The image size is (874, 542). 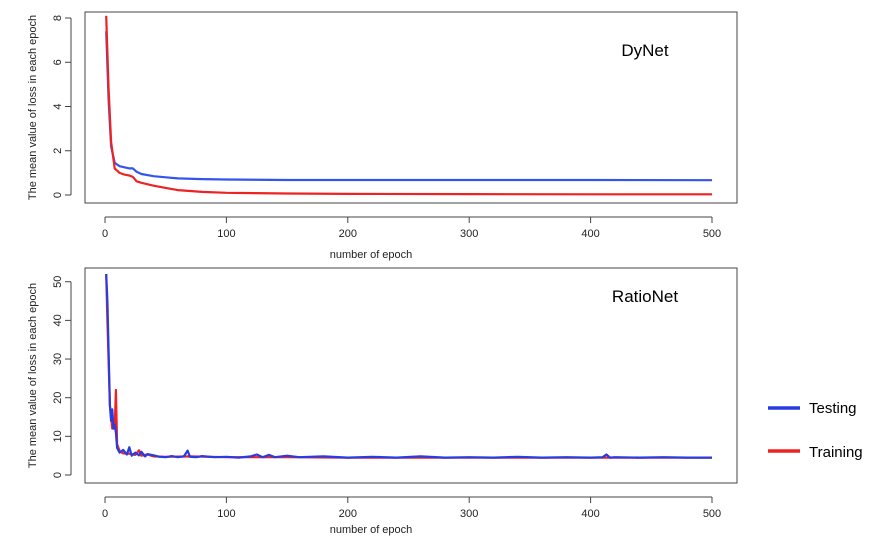 I want to click on y-tick-label: 50, so click(x=58, y=282).